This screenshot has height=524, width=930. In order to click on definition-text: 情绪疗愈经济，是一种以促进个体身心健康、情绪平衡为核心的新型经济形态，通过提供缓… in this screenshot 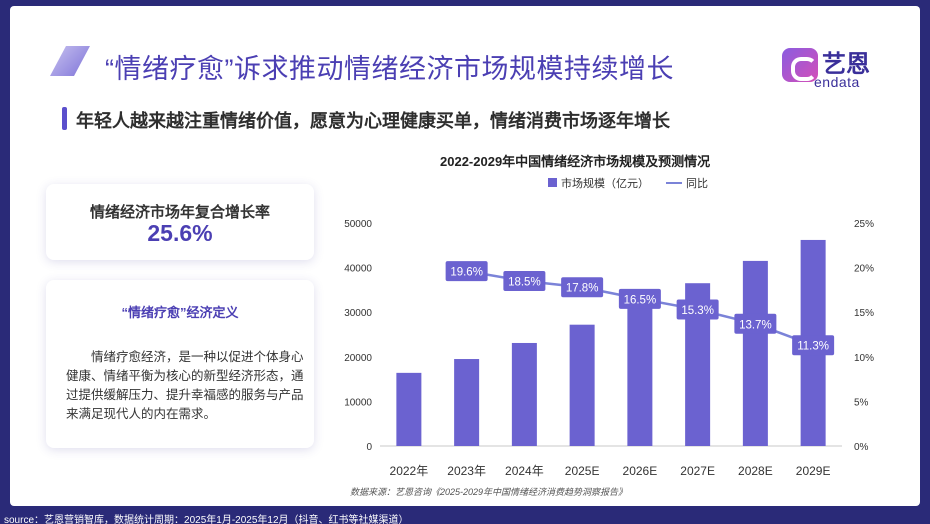, I will do `click(185, 385)`.